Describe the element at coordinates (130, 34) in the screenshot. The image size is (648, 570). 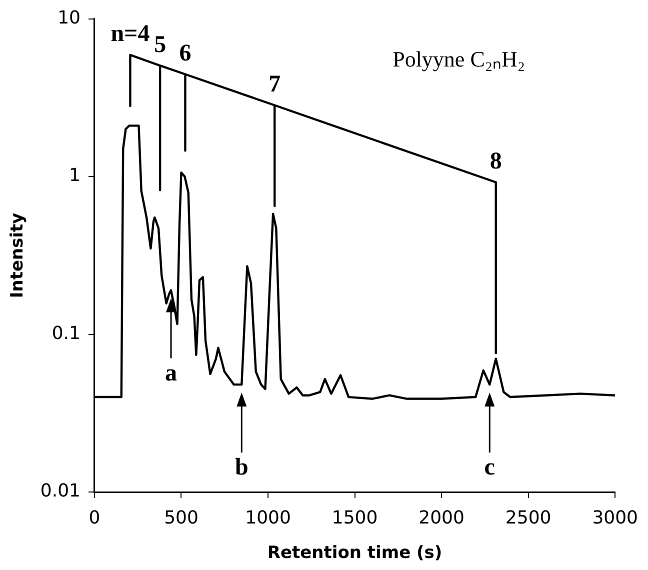
I see `annotation: n=4` at that location.